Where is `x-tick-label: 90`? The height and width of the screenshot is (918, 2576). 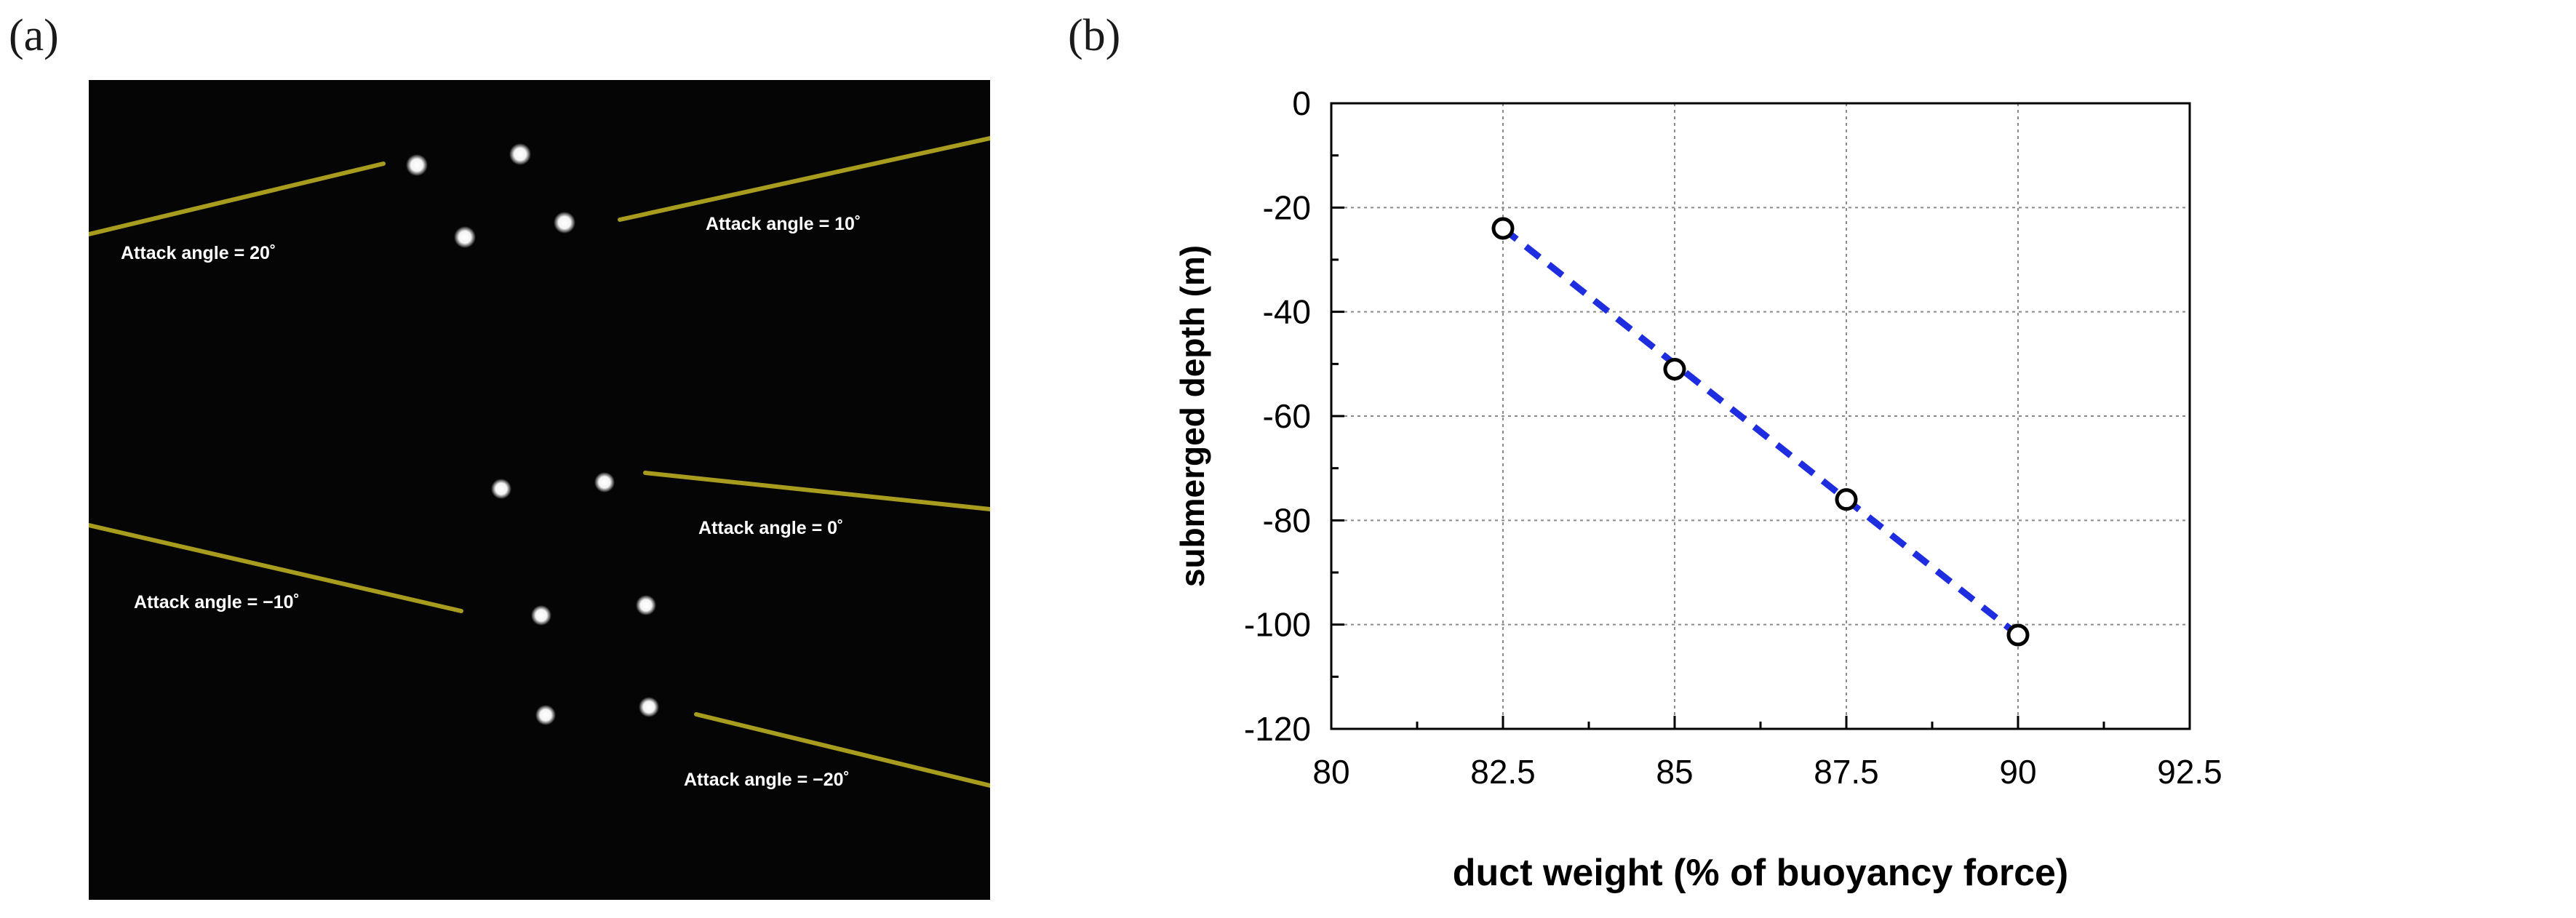
x-tick-label: 90 is located at coordinates (2017, 772).